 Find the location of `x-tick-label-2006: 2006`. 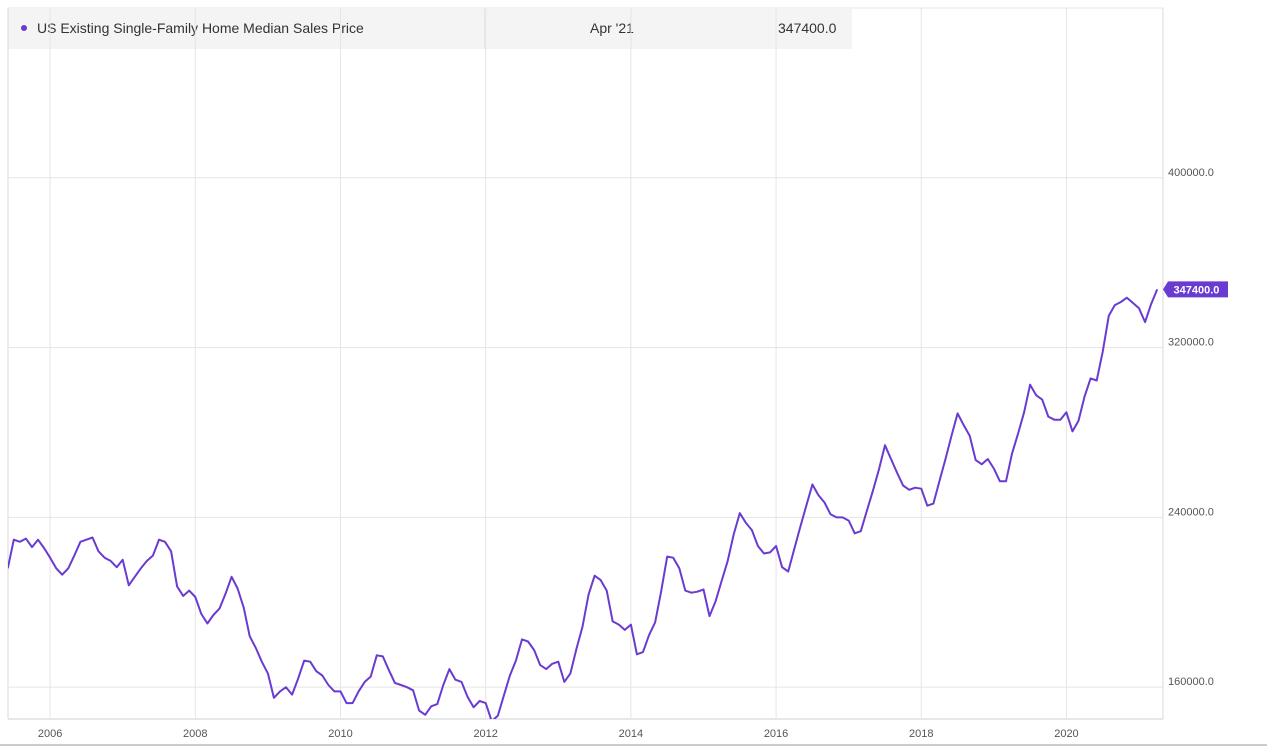

x-tick-label-2006: 2006 is located at coordinates (50, 734).